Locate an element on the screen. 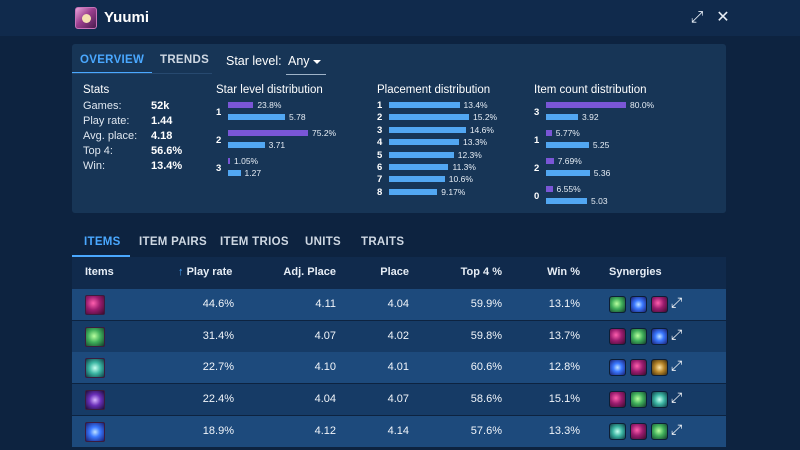 The image size is (800, 450). play-rate-cell: 22.4% is located at coordinates (218, 399).